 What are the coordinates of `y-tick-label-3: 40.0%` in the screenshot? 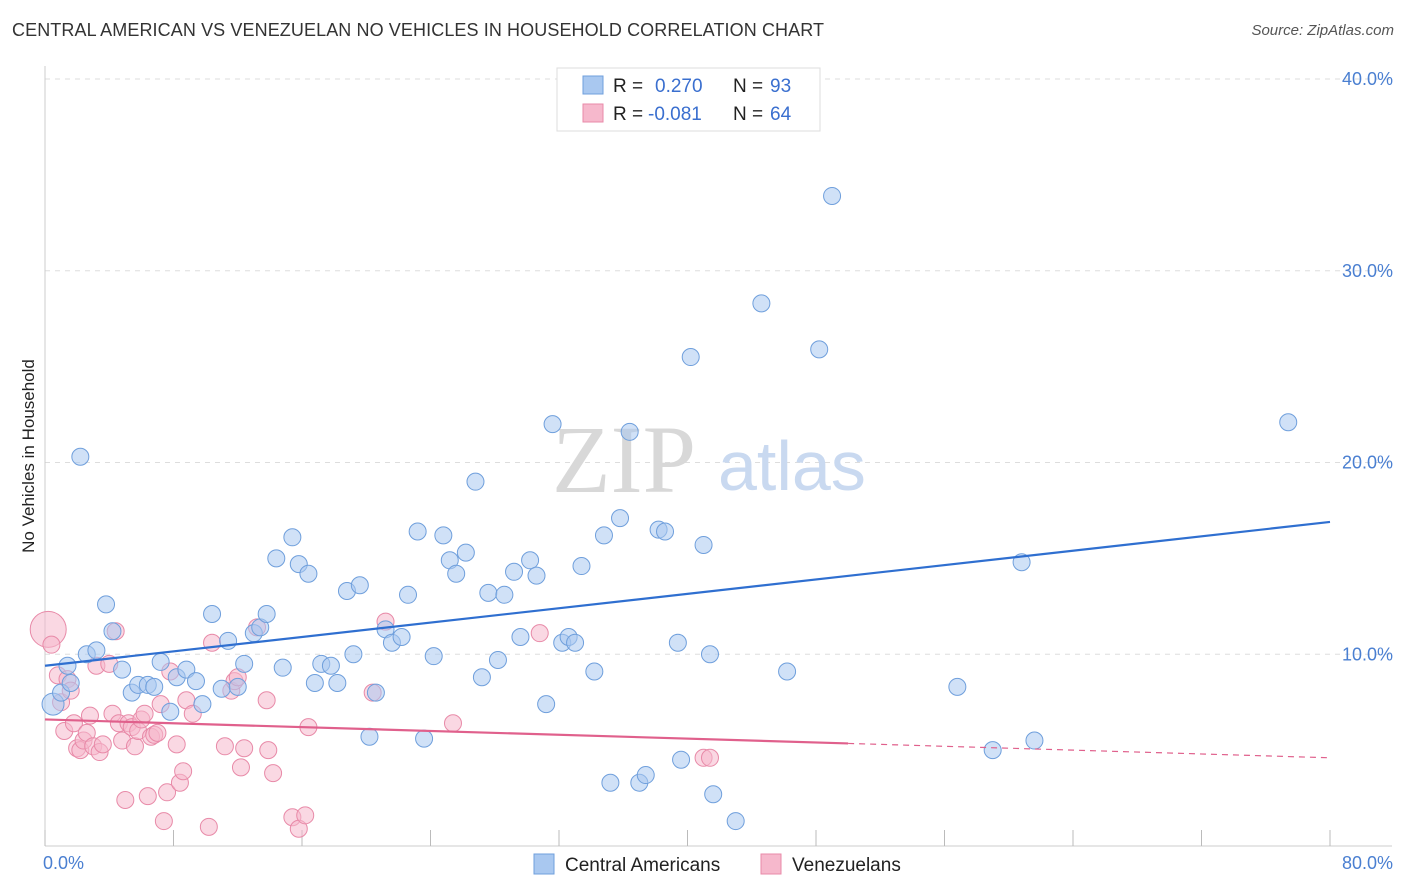 It's located at (1367, 79).